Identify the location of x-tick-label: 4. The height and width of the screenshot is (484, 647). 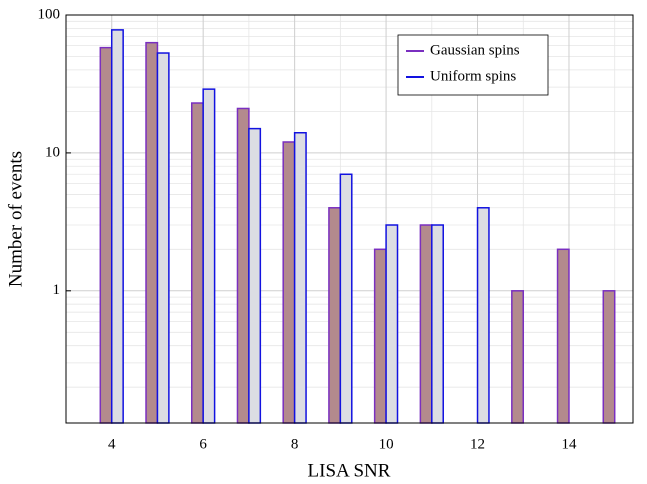
(112, 444).